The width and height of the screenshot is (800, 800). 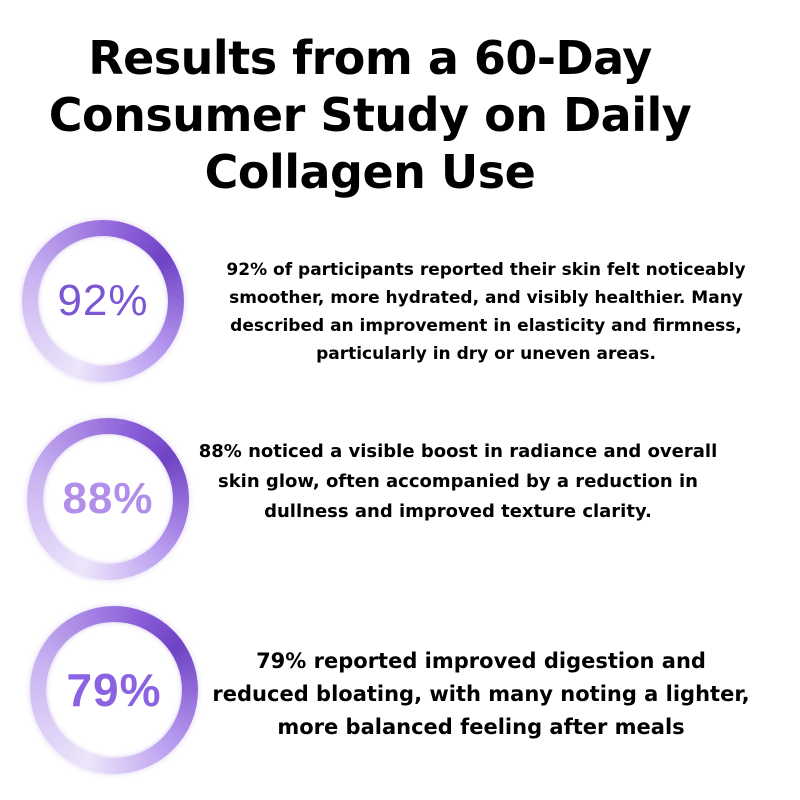 I want to click on title-line-2: Consumer Study on Daily, so click(x=370, y=115).